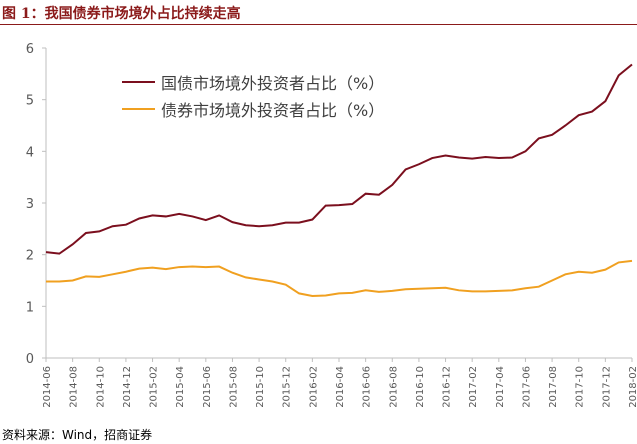 This screenshot has width=637, height=444. Describe the element at coordinates (121, 14) in the screenshot. I see `figure-title: 图 1：我国债券市场境外占比持续走高` at that location.